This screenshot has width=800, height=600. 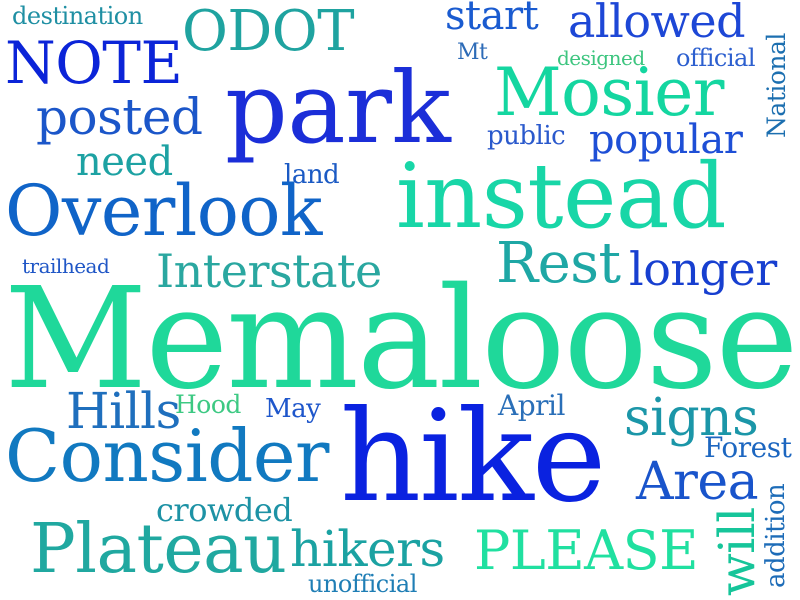 What do you see at coordinates (586, 550) in the screenshot?
I see `word-please: PLEASE` at bounding box center [586, 550].